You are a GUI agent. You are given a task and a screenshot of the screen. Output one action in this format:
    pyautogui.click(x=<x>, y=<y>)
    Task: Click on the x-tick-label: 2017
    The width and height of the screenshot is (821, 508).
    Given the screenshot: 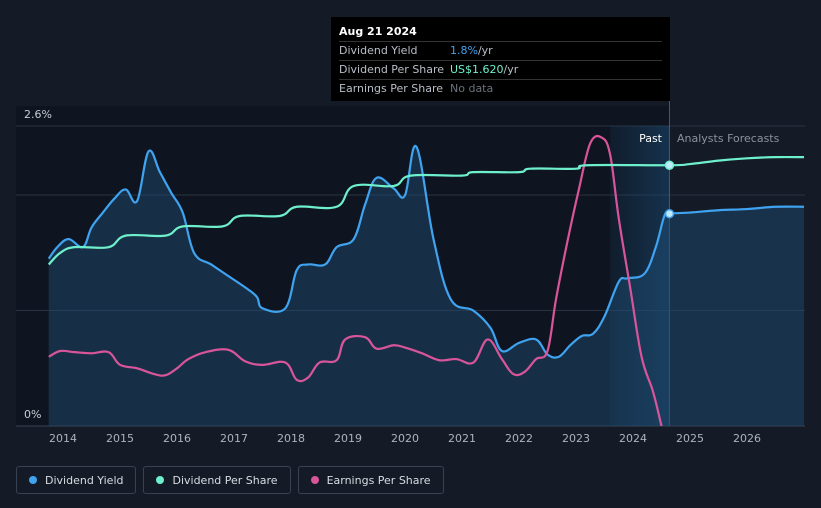 What is the action you would take?
    pyautogui.click(x=234, y=438)
    